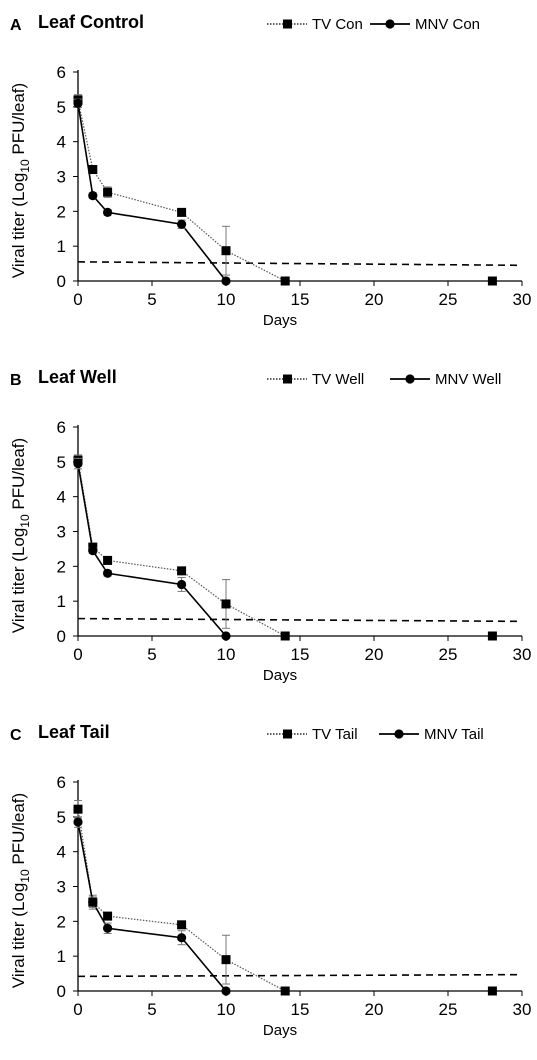 The width and height of the screenshot is (537, 1060). Describe the element at coordinates (151, 299) in the screenshot. I see `x-tick-label-a-5: 5` at that location.